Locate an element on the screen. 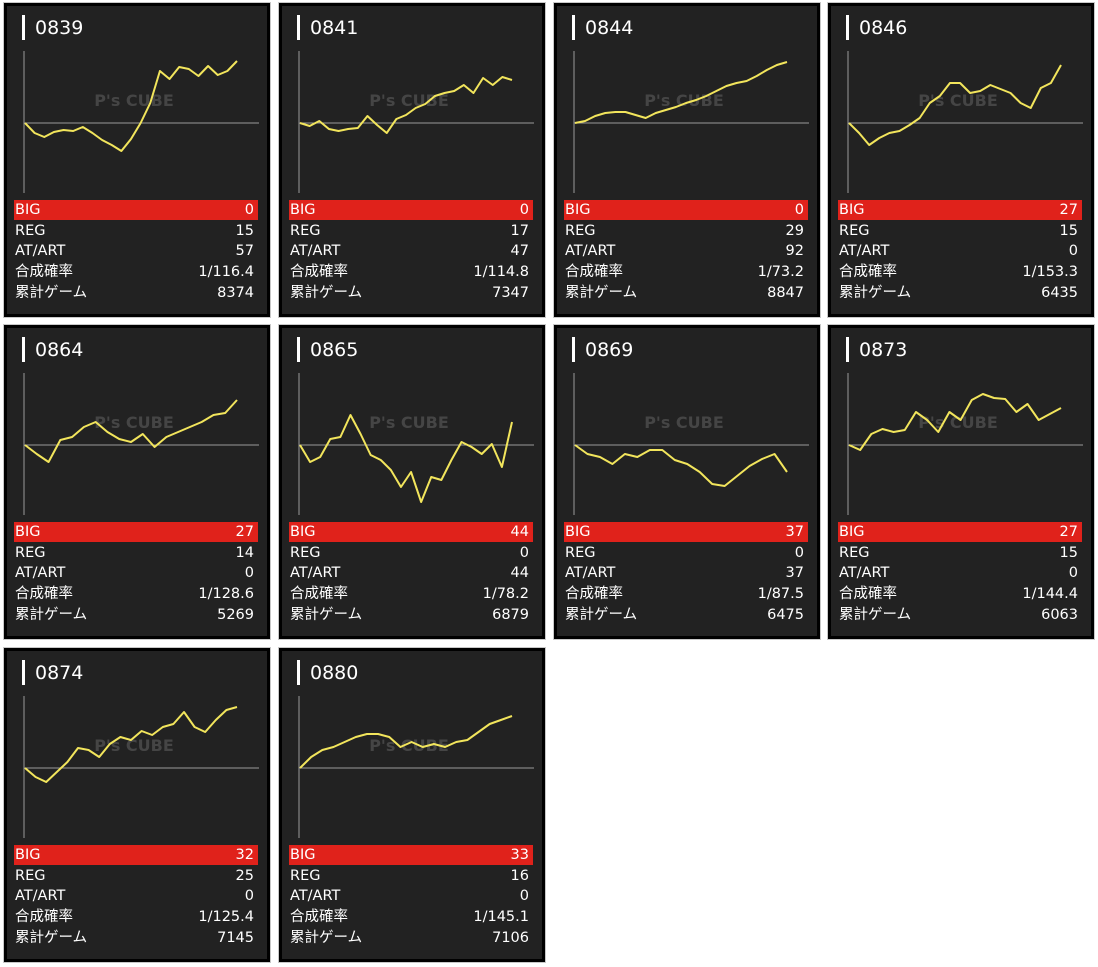  stat-row: 累計ゲーム 8847 is located at coordinates (686, 293).